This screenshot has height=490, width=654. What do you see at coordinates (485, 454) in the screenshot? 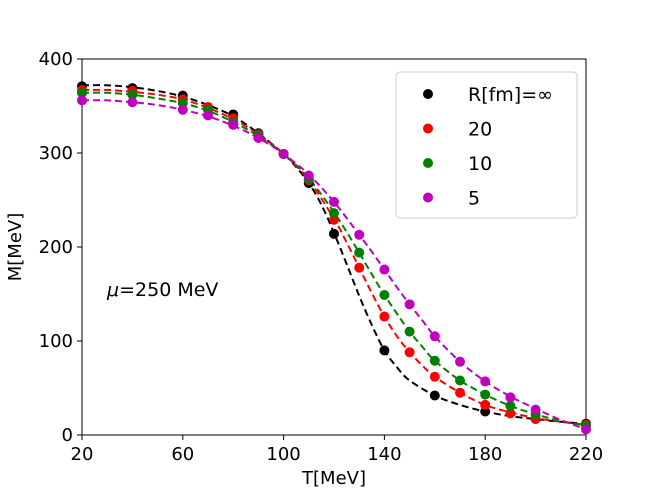
I see `x-tick-label: 180` at bounding box center [485, 454].